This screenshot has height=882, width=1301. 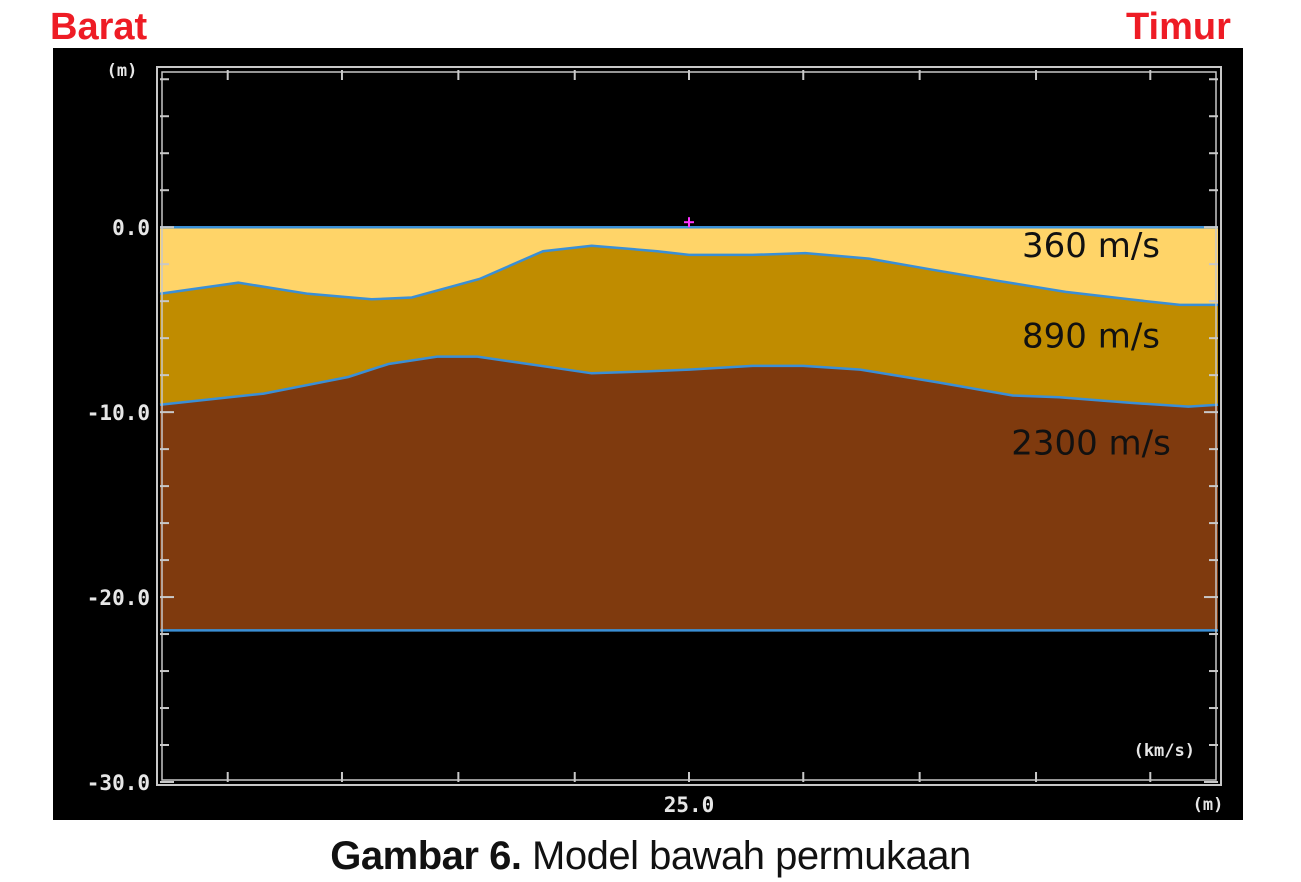 What do you see at coordinates (1091, 336) in the screenshot?
I see `layer-2-velocity-label: 890 m/s` at bounding box center [1091, 336].